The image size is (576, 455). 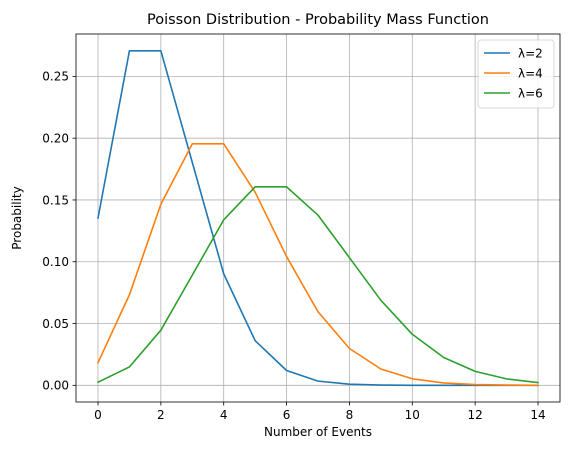 I want to click on x-tick-label: 0, so click(x=98, y=415).